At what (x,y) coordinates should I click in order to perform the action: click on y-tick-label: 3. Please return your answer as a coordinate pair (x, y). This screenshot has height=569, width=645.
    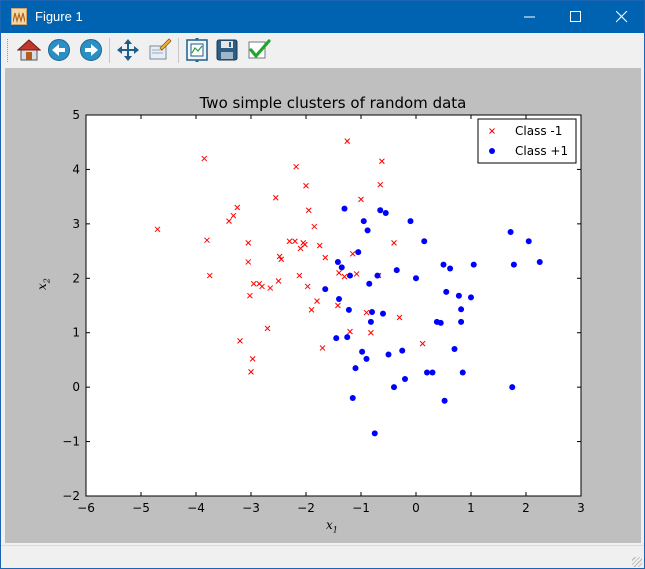
    Looking at the image, I should click on (76, 224).